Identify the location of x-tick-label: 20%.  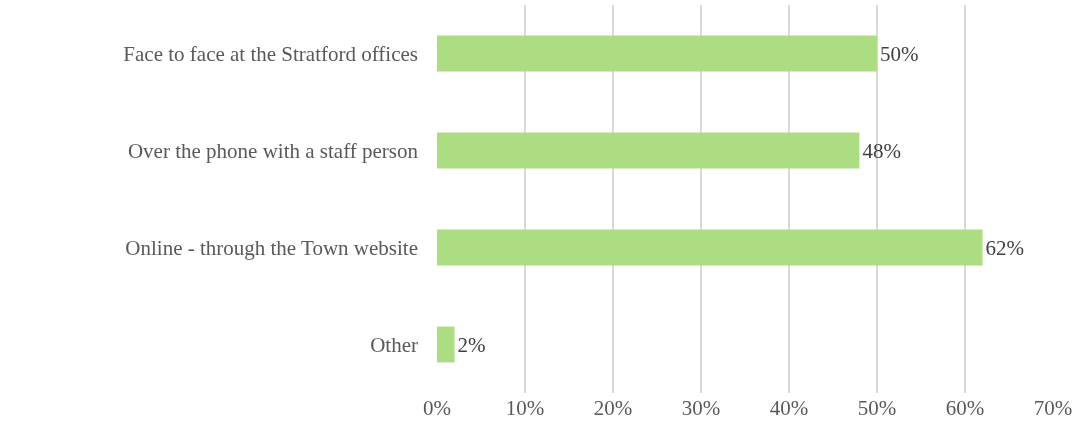
(613, 408).